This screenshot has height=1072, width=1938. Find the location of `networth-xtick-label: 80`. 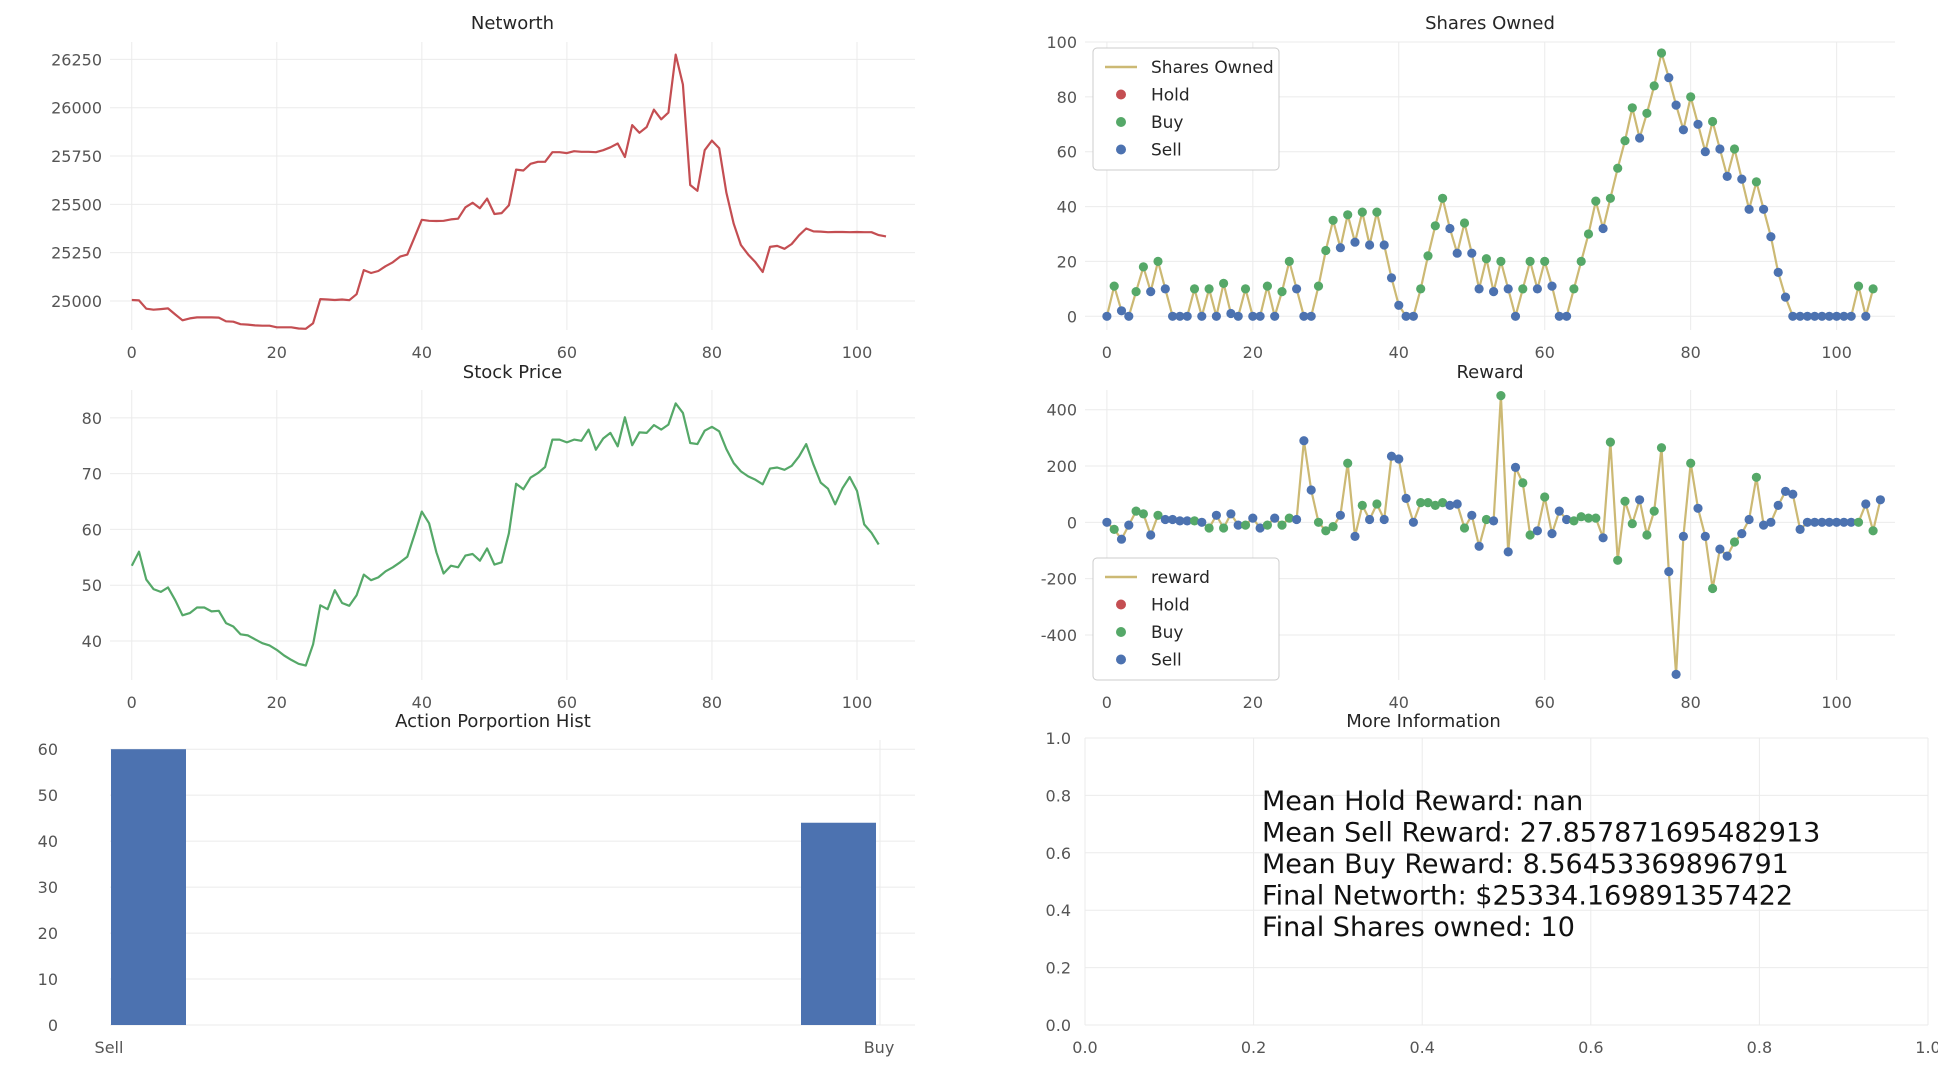

networth-xtick-label: 80 is located at coordinates (712, 352).